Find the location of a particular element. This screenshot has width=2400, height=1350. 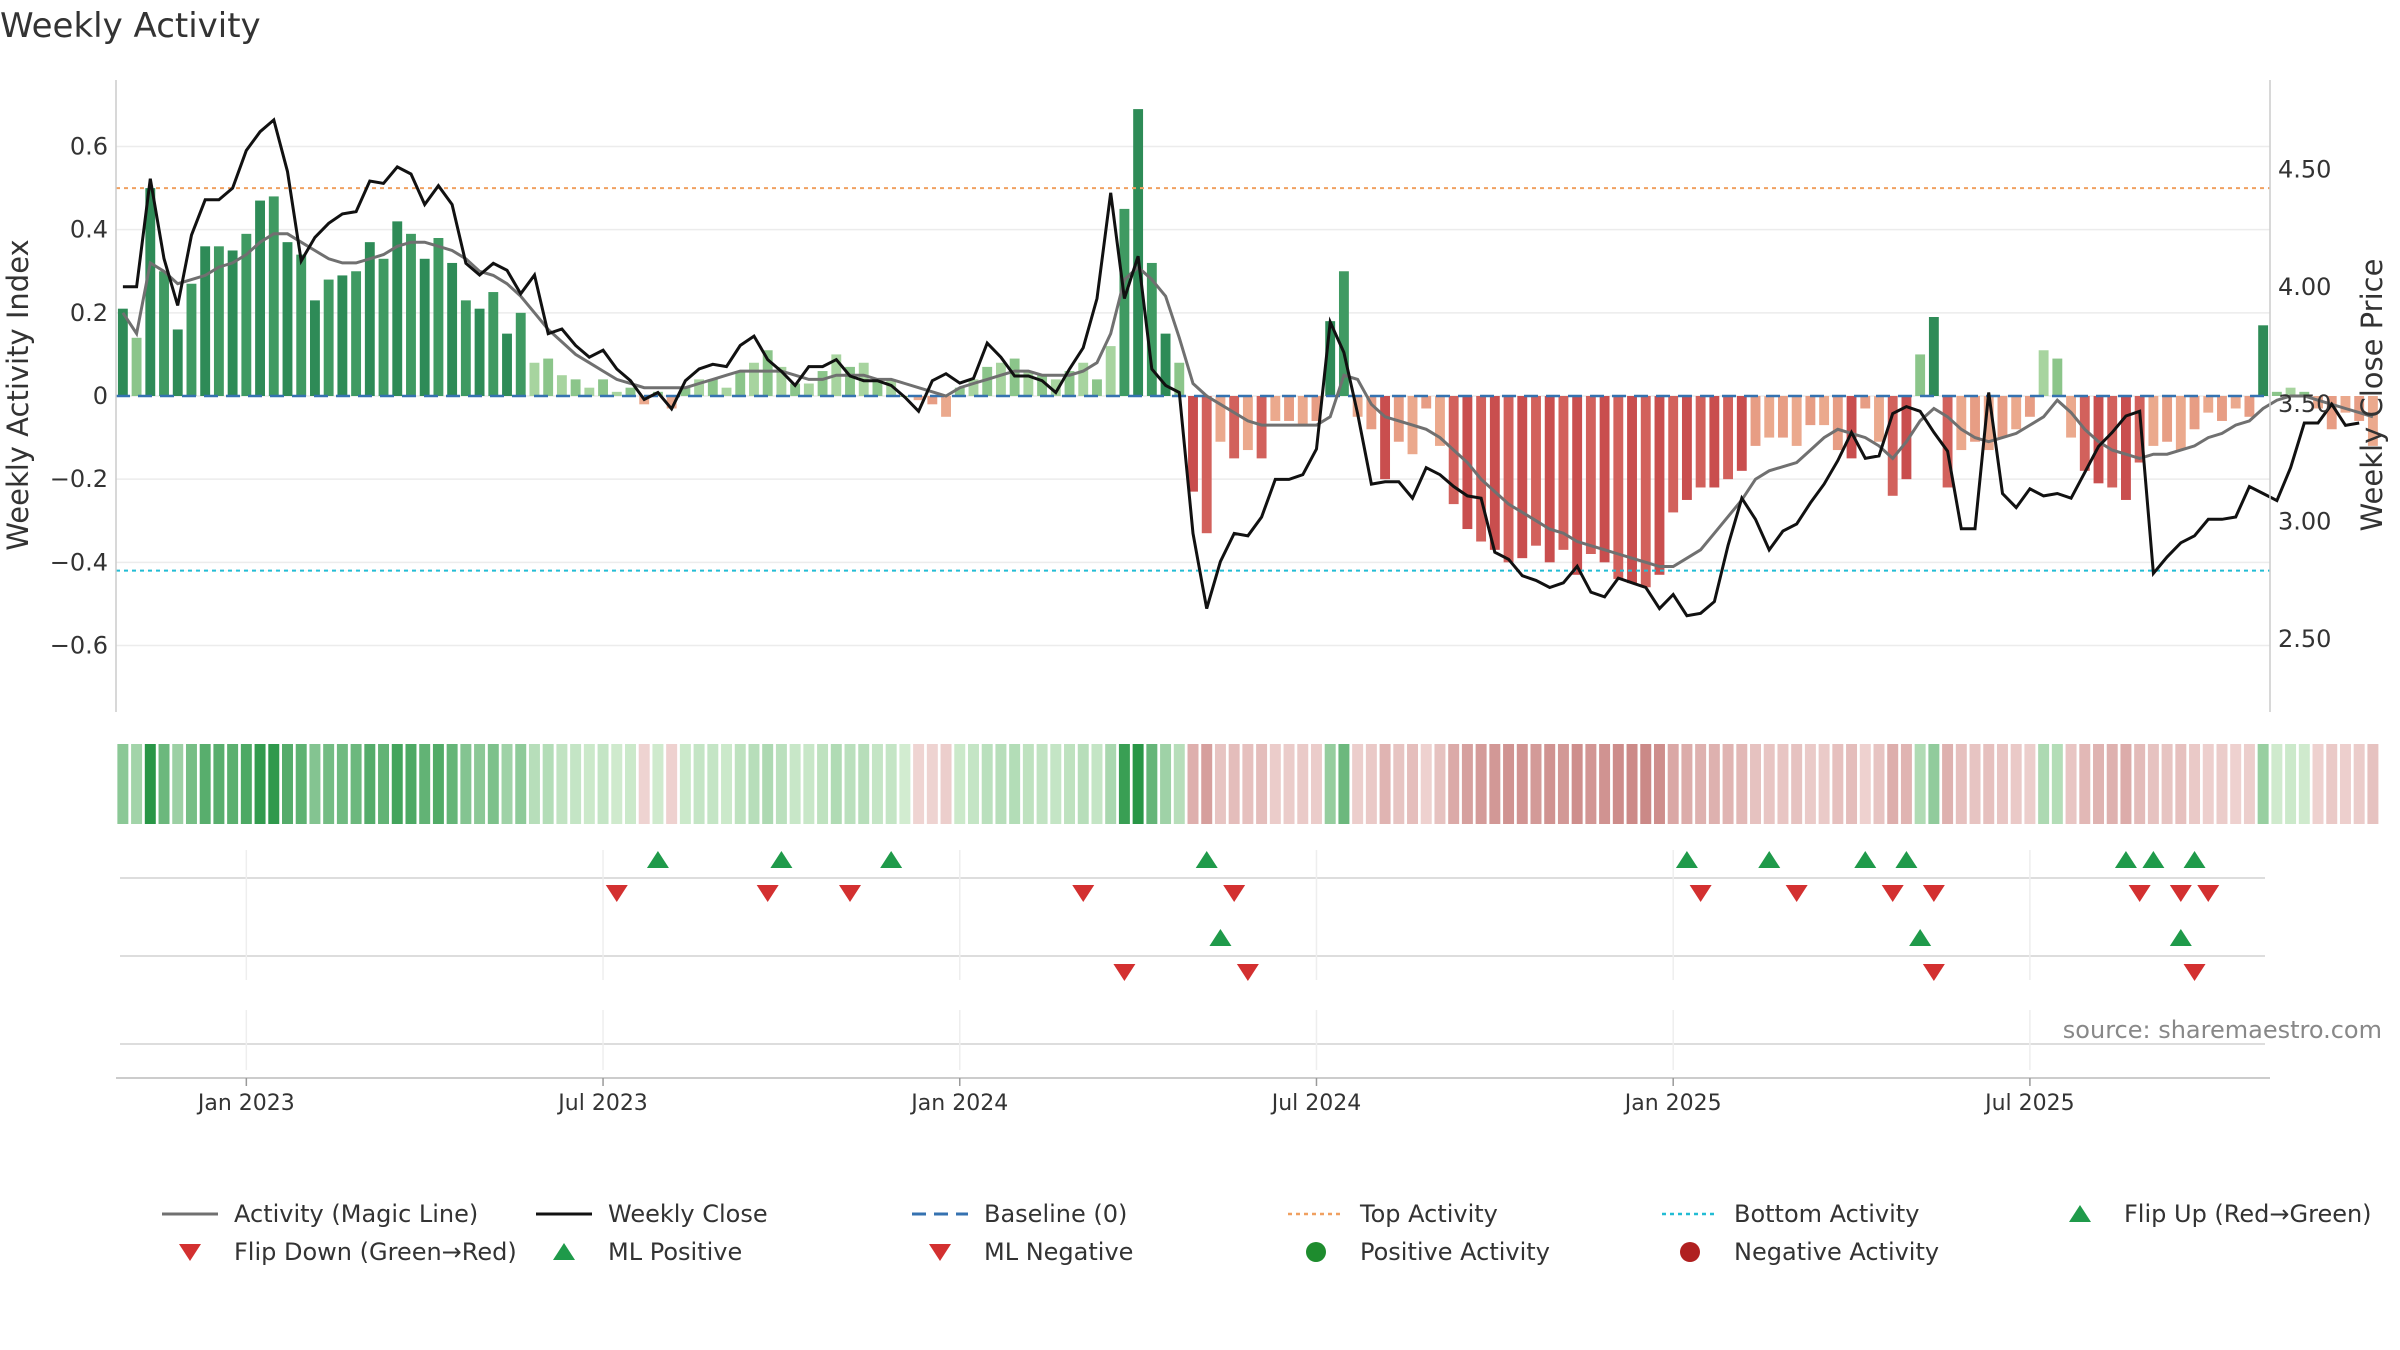

x-tick-label: Jan 2025 is located at coordinates (1672, 1103).